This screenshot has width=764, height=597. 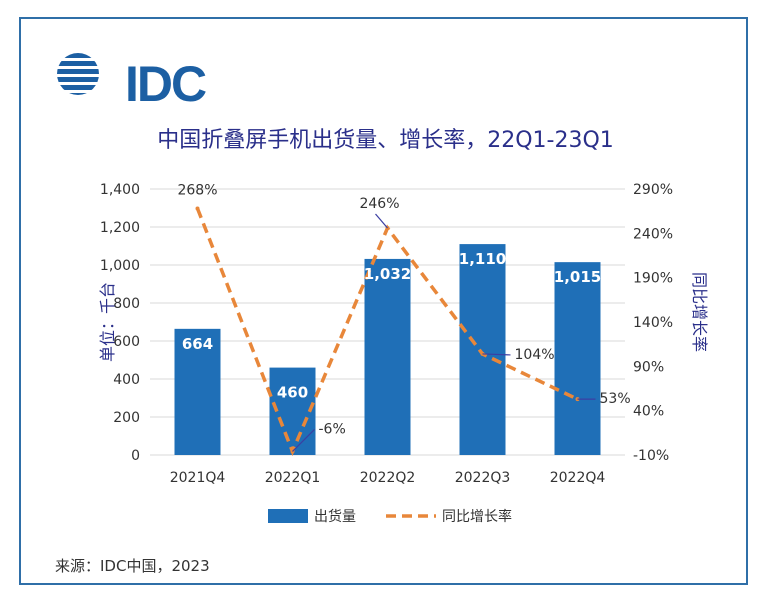 I want to click on y-axis-title: 单位：千台, so click(x=107, y=322).